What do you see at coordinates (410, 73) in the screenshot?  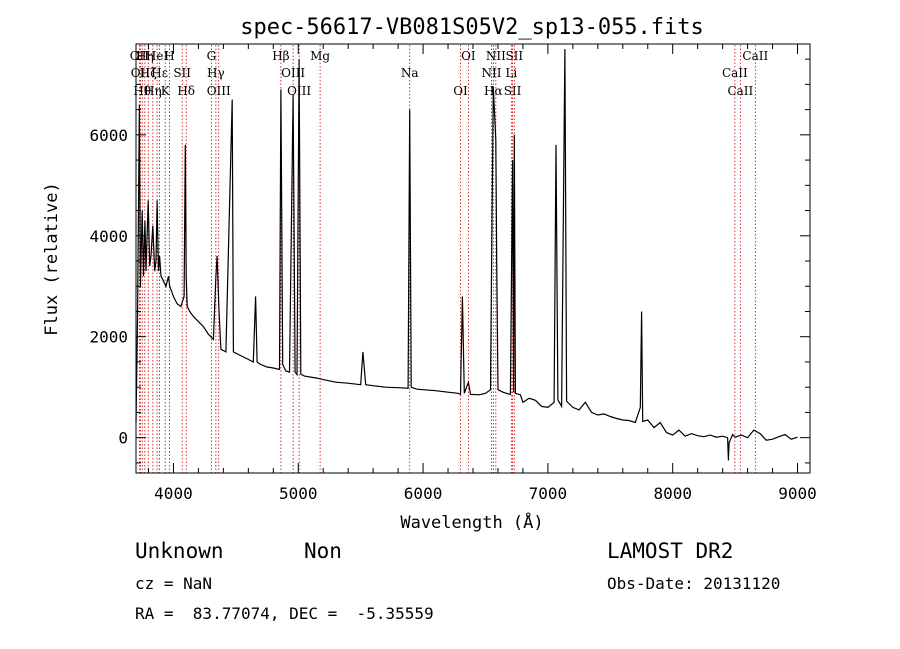 I see `line-marker-label: Na` at bounding box center [410, 73].